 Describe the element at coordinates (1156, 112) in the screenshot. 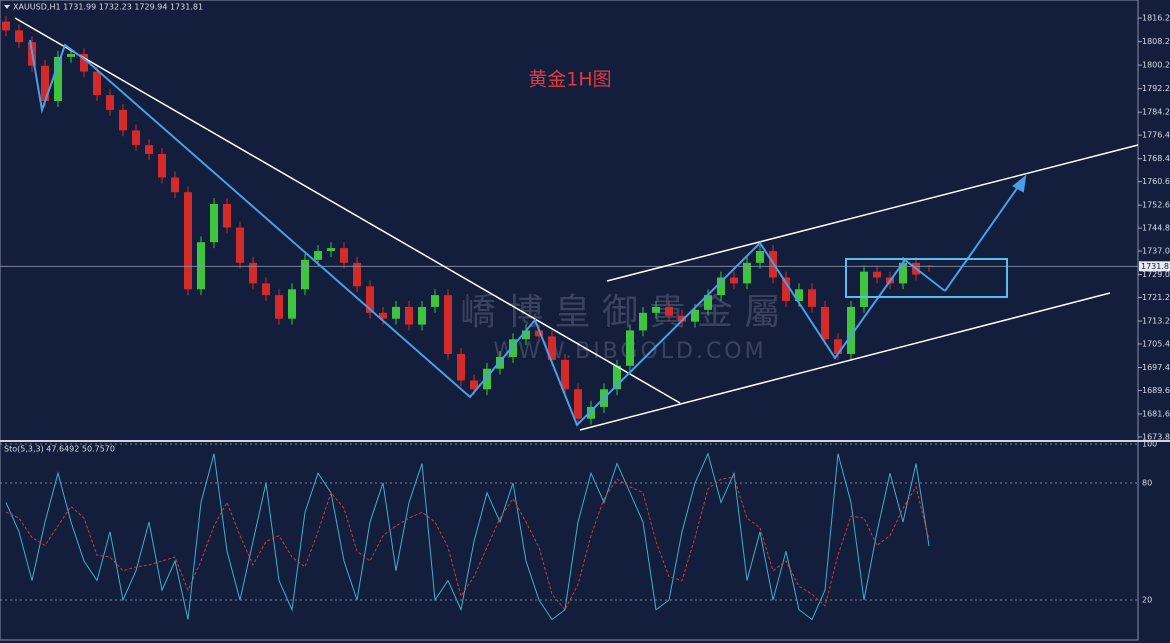

I see `y-tick-label: 1784.20` at that location.